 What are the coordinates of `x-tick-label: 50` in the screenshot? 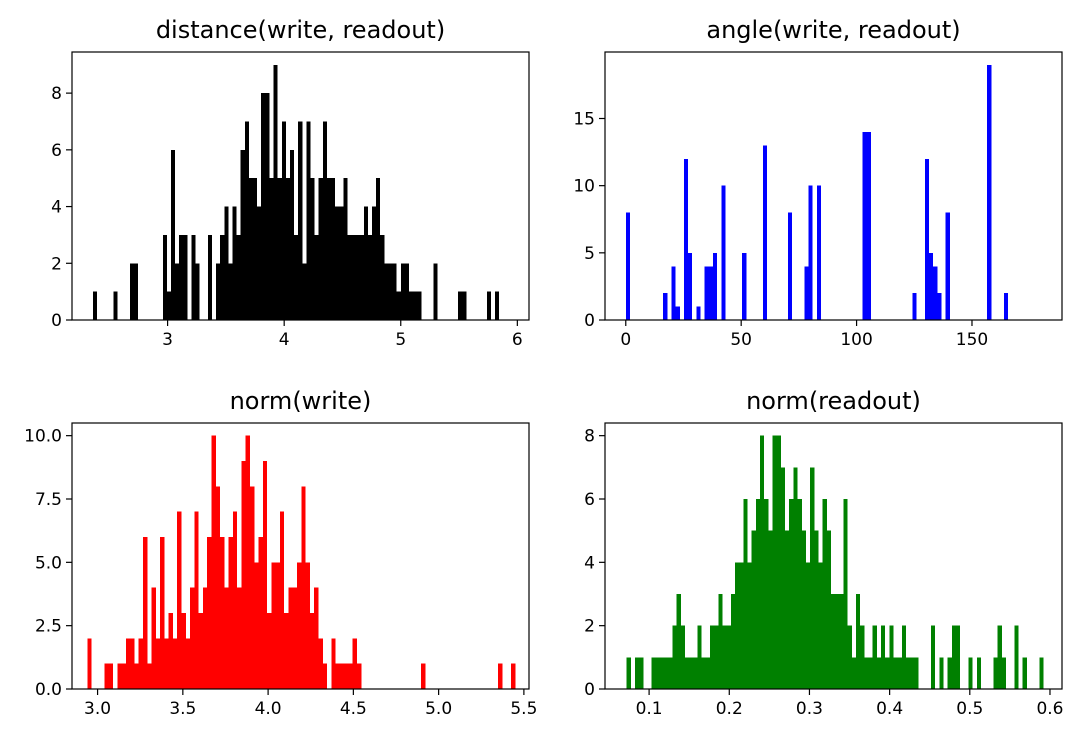 It's located at (741, 340).